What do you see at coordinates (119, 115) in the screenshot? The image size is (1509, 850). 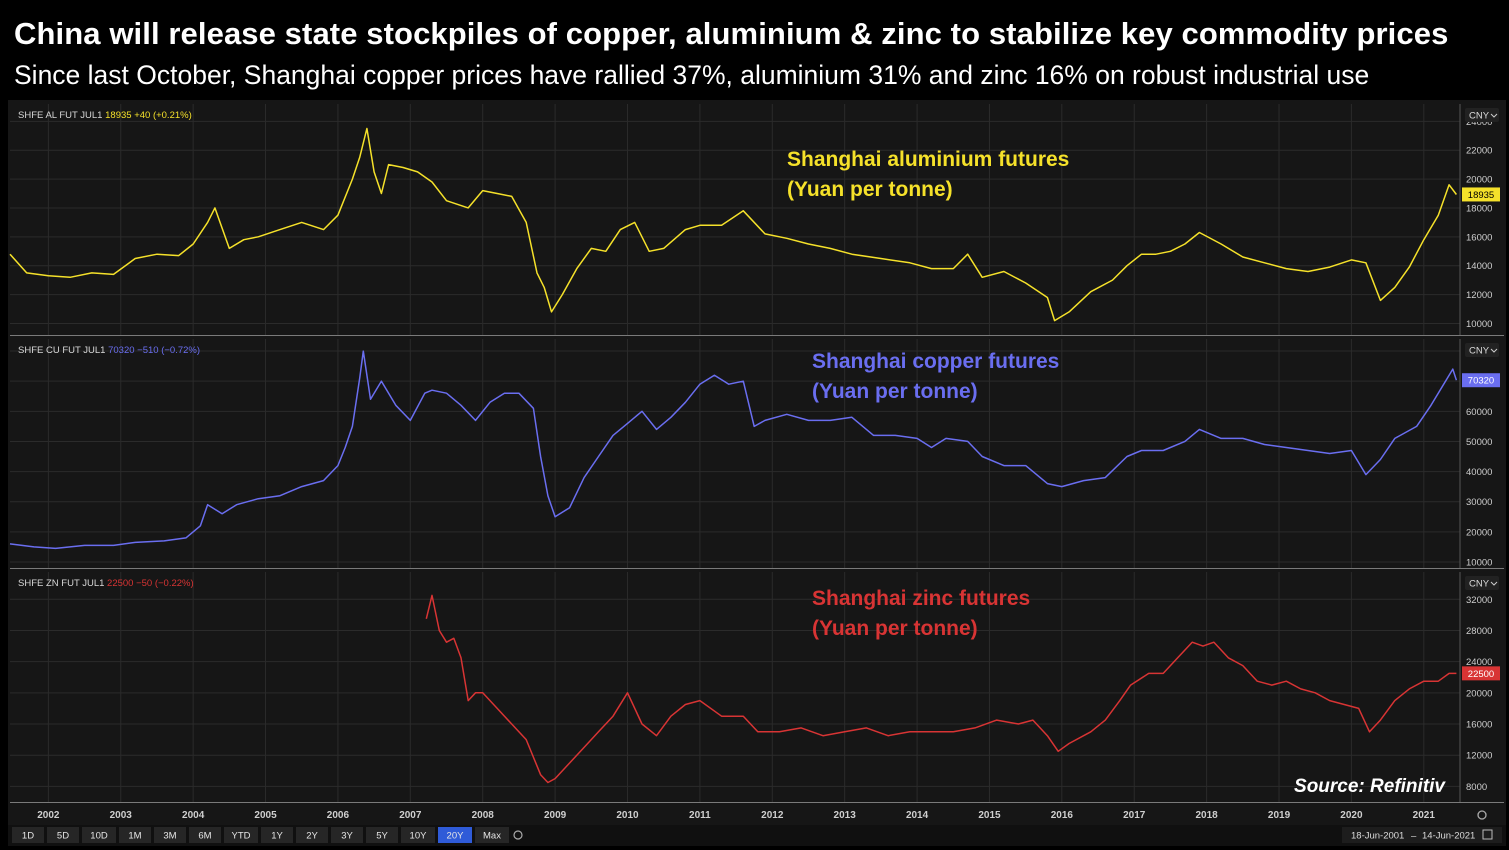 I see `last-price-value: 18935` at bounding box center [119, 115].